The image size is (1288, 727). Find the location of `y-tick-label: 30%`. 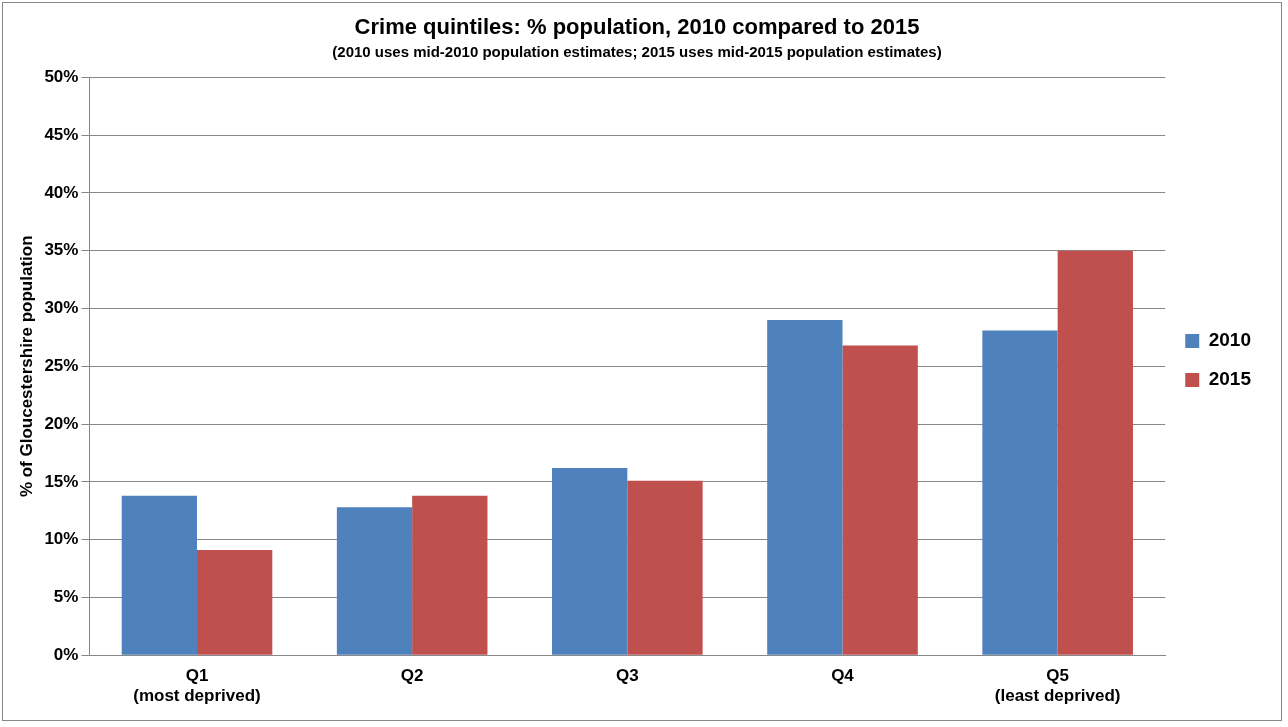

y-tick-label: 30% is located at coordinates (61, 308).